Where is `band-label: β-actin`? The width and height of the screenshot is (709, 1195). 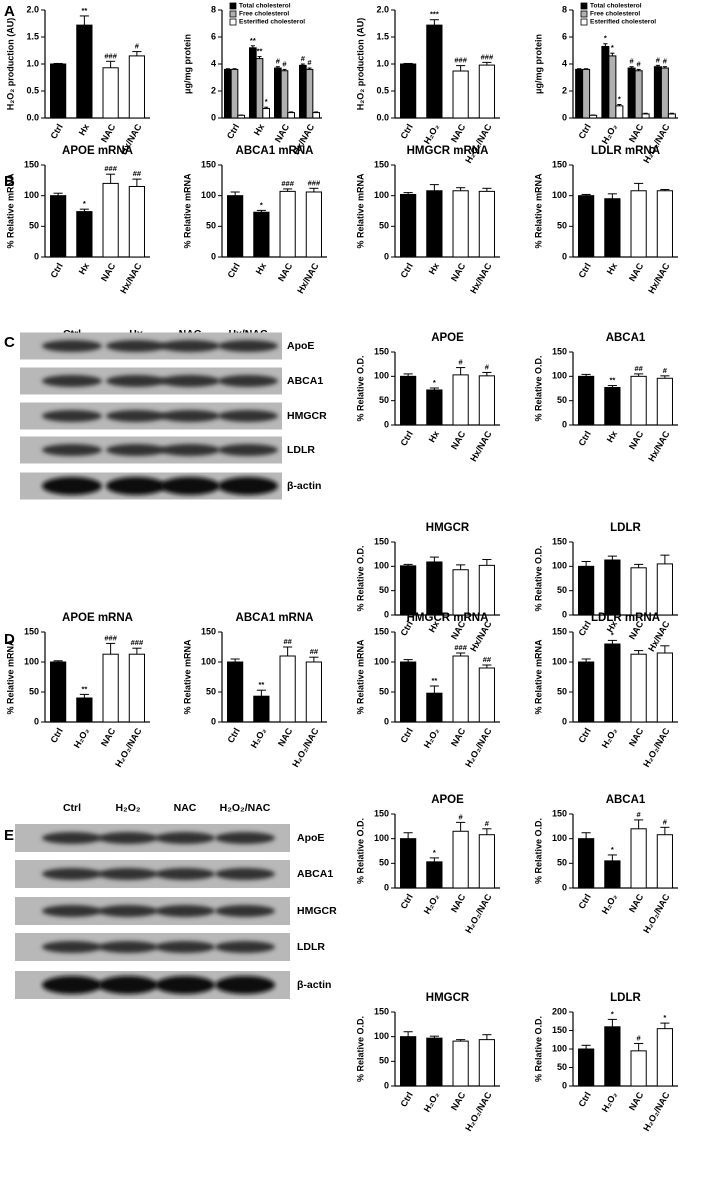 band-label: β-actin is located at coordinates (304, 486).